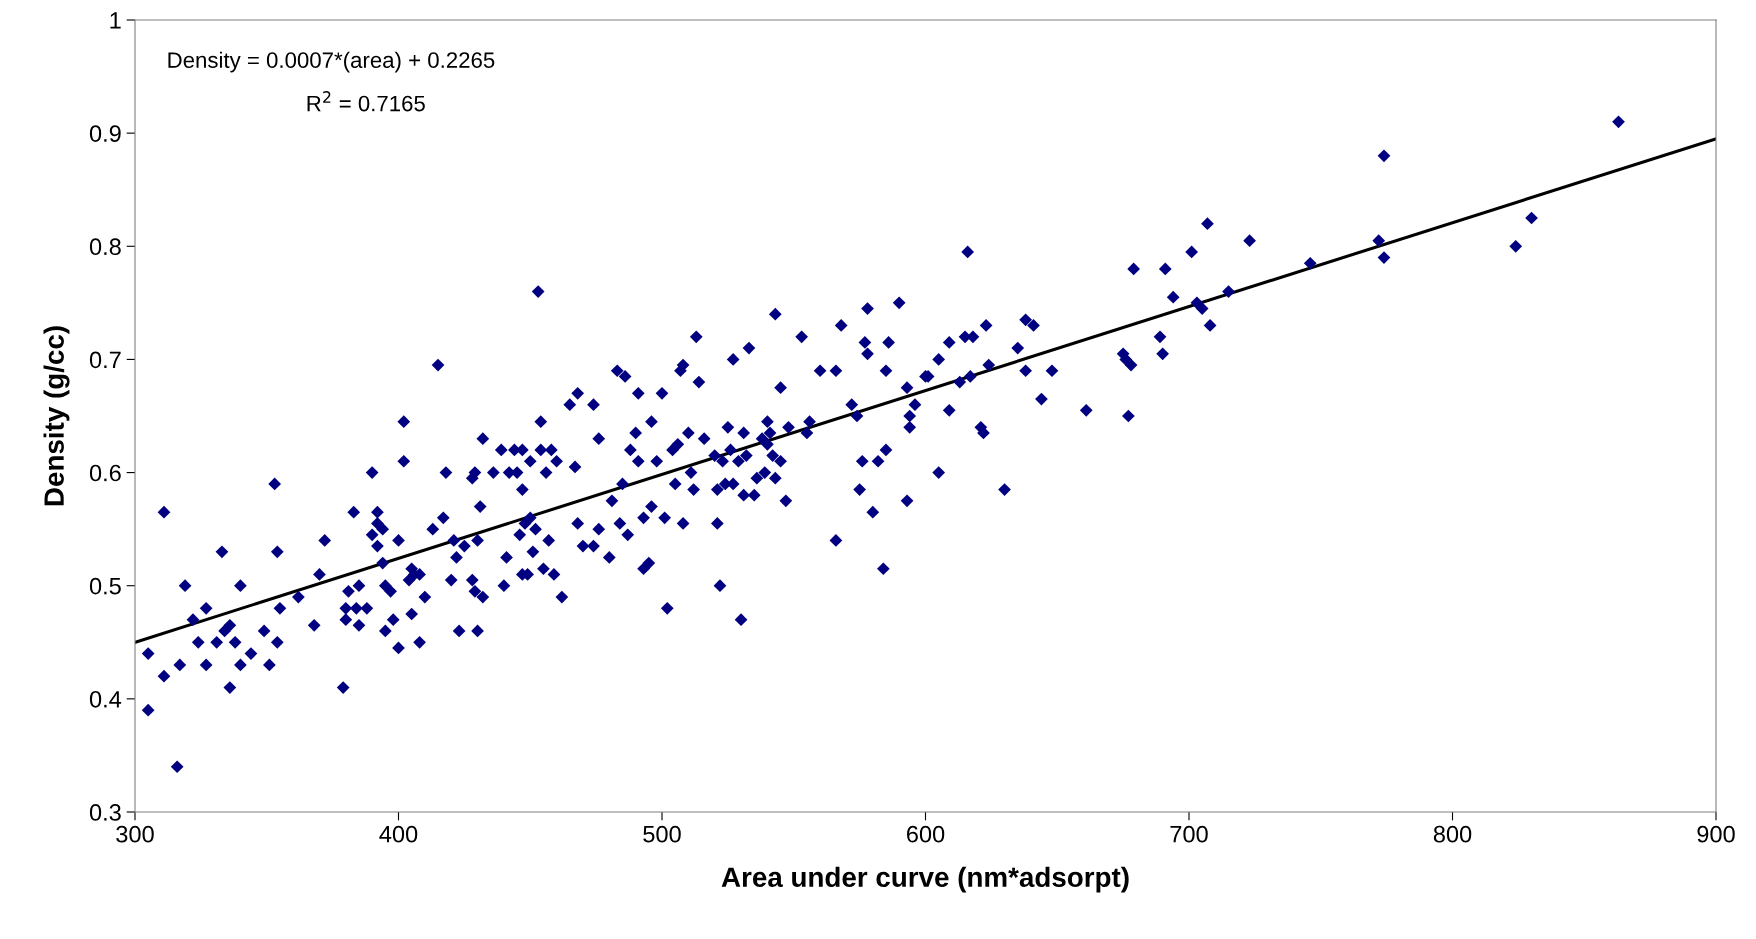  I want to click on x-tick-label: 900, so click(1716, 834).